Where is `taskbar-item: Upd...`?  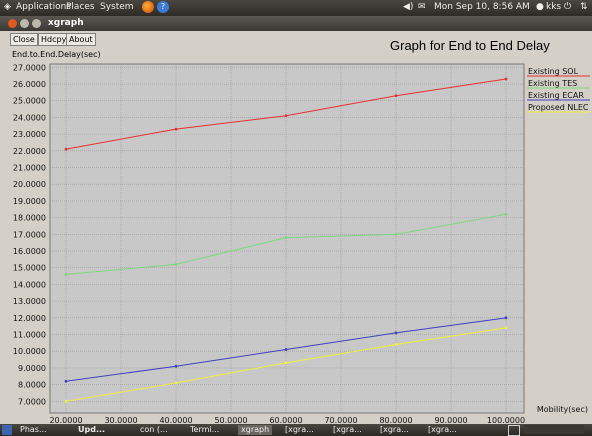 taskbar-item: Upd... is located at coordinates (92, 429).